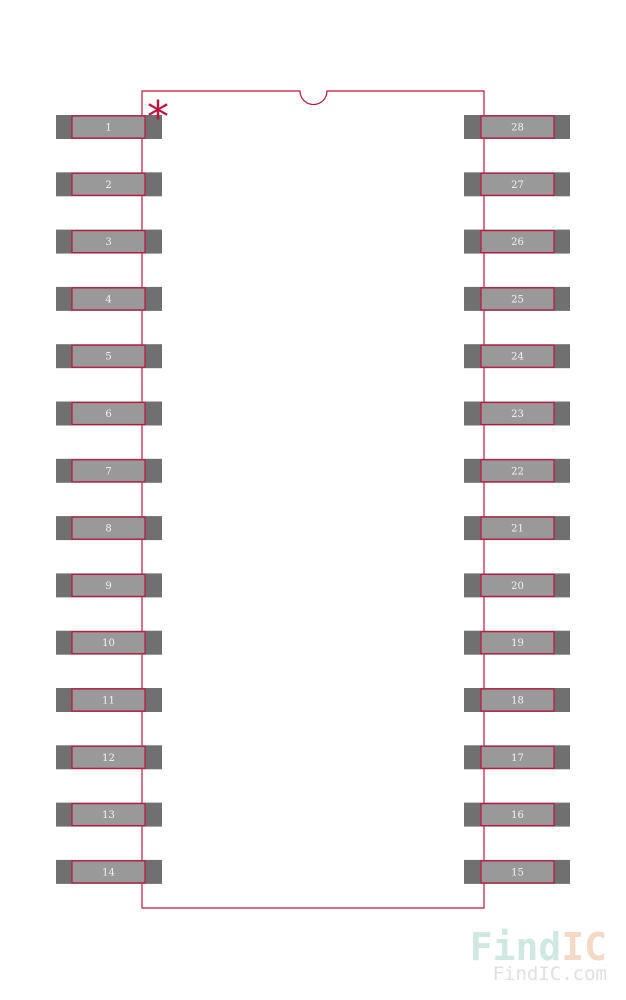  I want to click on pin-pad: 17, so click(517, 757).